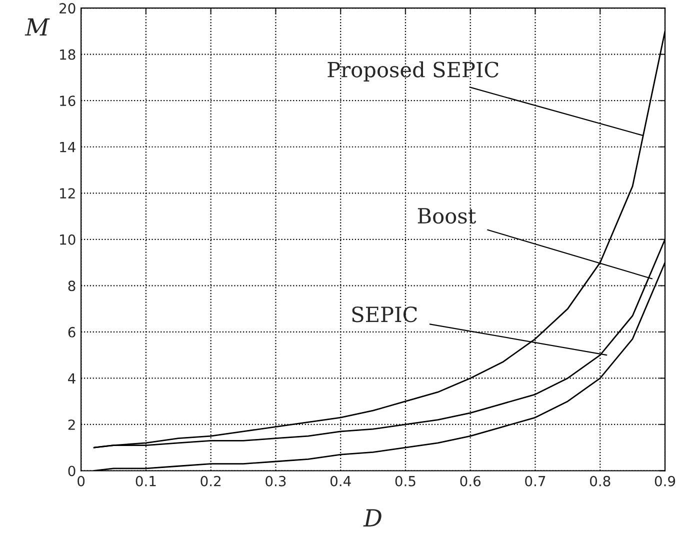 Image resolution: width=687 pixels, height=538 pixels. What do you see at coordinates (340, 481) in the screenshot?
I see `x-tick-label: 0.4` at bounding box center [340, 481].